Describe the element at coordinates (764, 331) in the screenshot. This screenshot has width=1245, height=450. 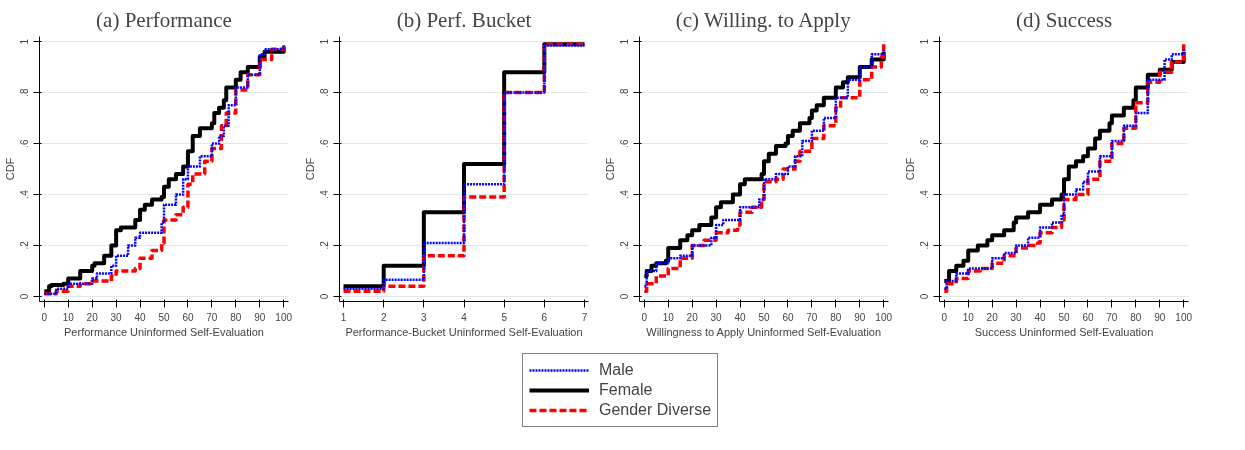
I see `x-axis-title: Willingness to Apply Uninformed Self-Evaluation` at that location.